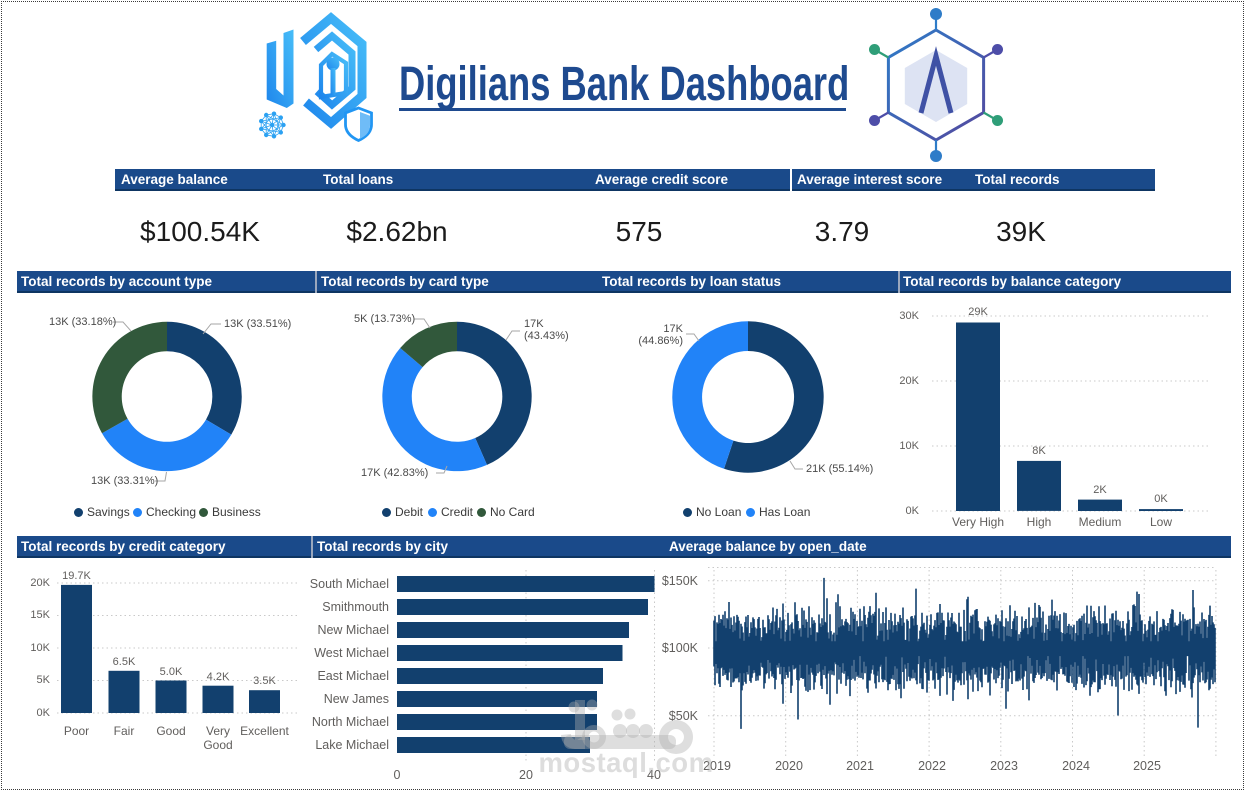  Describe the element at coordinates (625, 762) in the screenshot. I see `svg-text: mostaql.com` at that location.